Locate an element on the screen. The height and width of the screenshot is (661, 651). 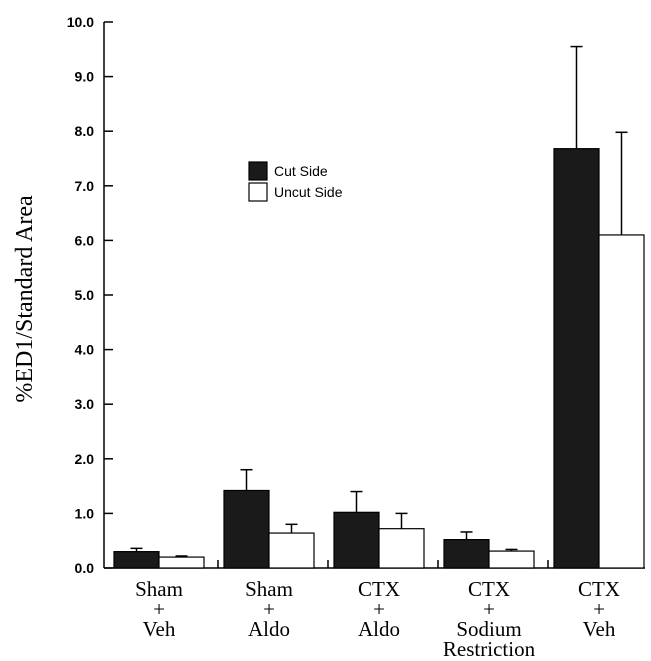
y-tick-label: 10.0 is located at coordinates (80, 22).